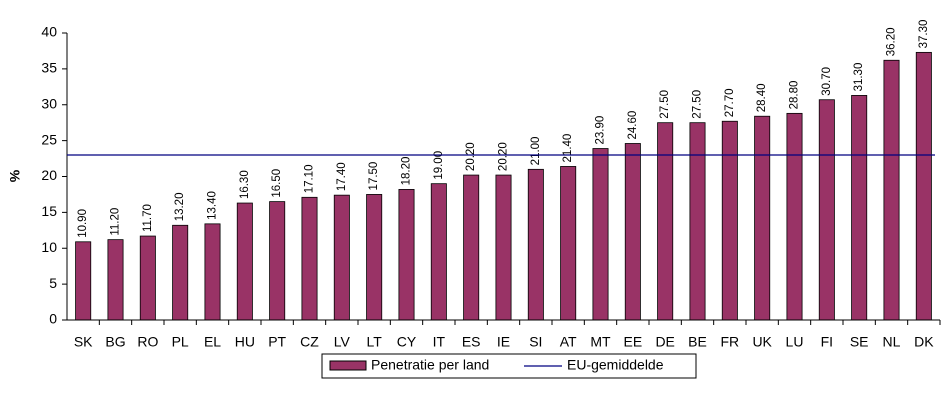 This screenshot has width=944, height=403. I want to click on value-label: 17.50, so click(374, 176).